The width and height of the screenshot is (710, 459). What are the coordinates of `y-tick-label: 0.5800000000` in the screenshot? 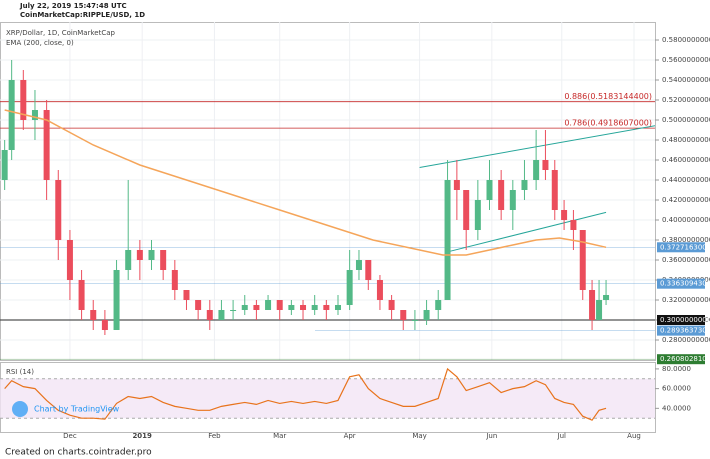 It's located at (686, 40).